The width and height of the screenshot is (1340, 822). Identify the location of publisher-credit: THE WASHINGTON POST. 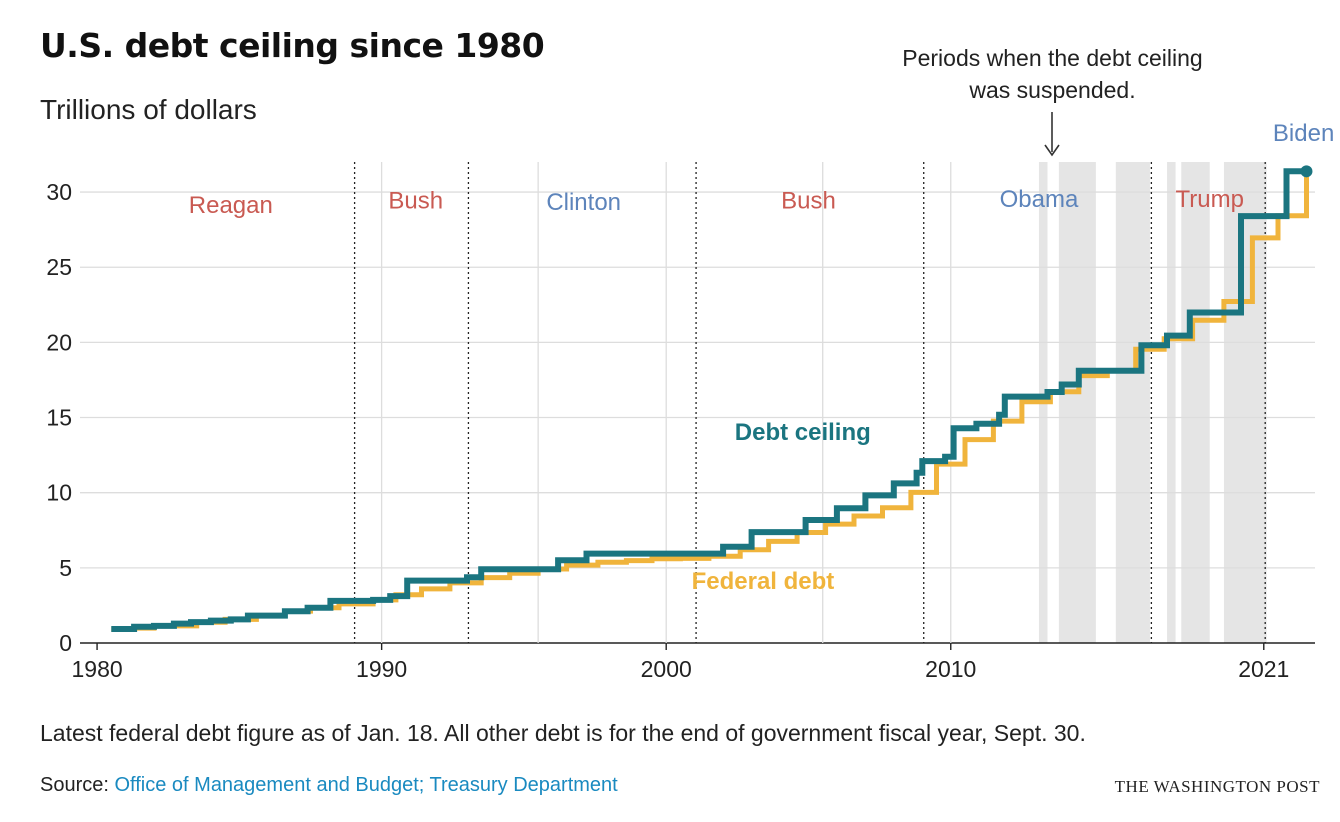
(1217, 786).